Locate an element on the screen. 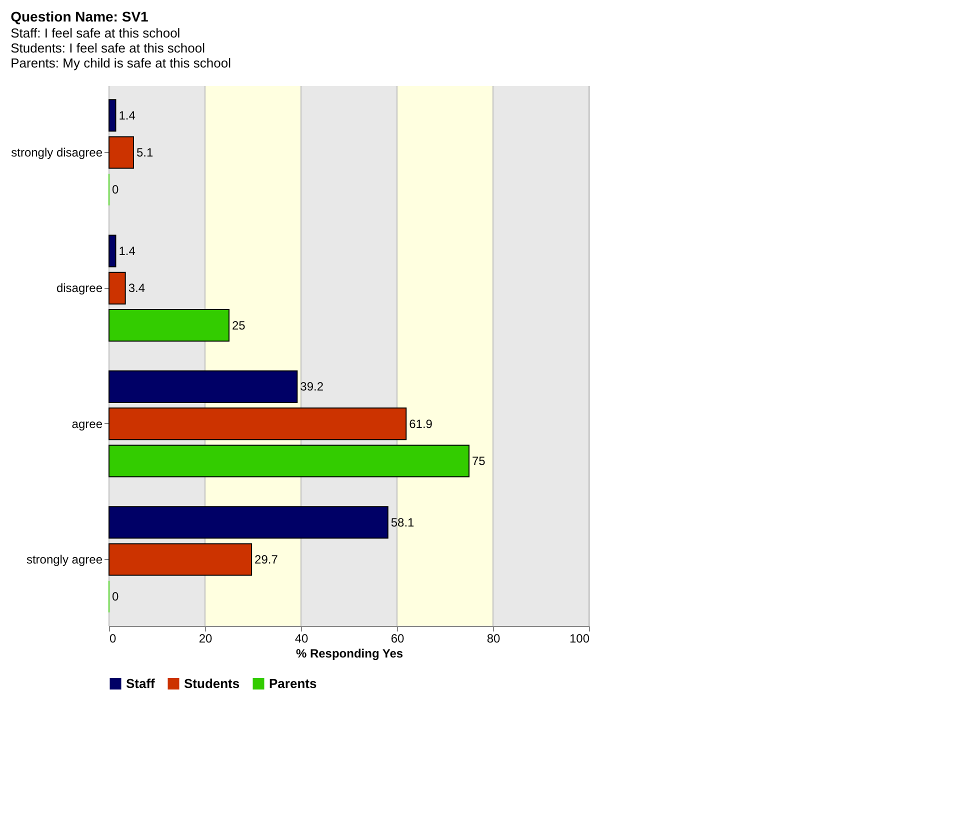  data-label: 75 is located at coordinates (479, 461).